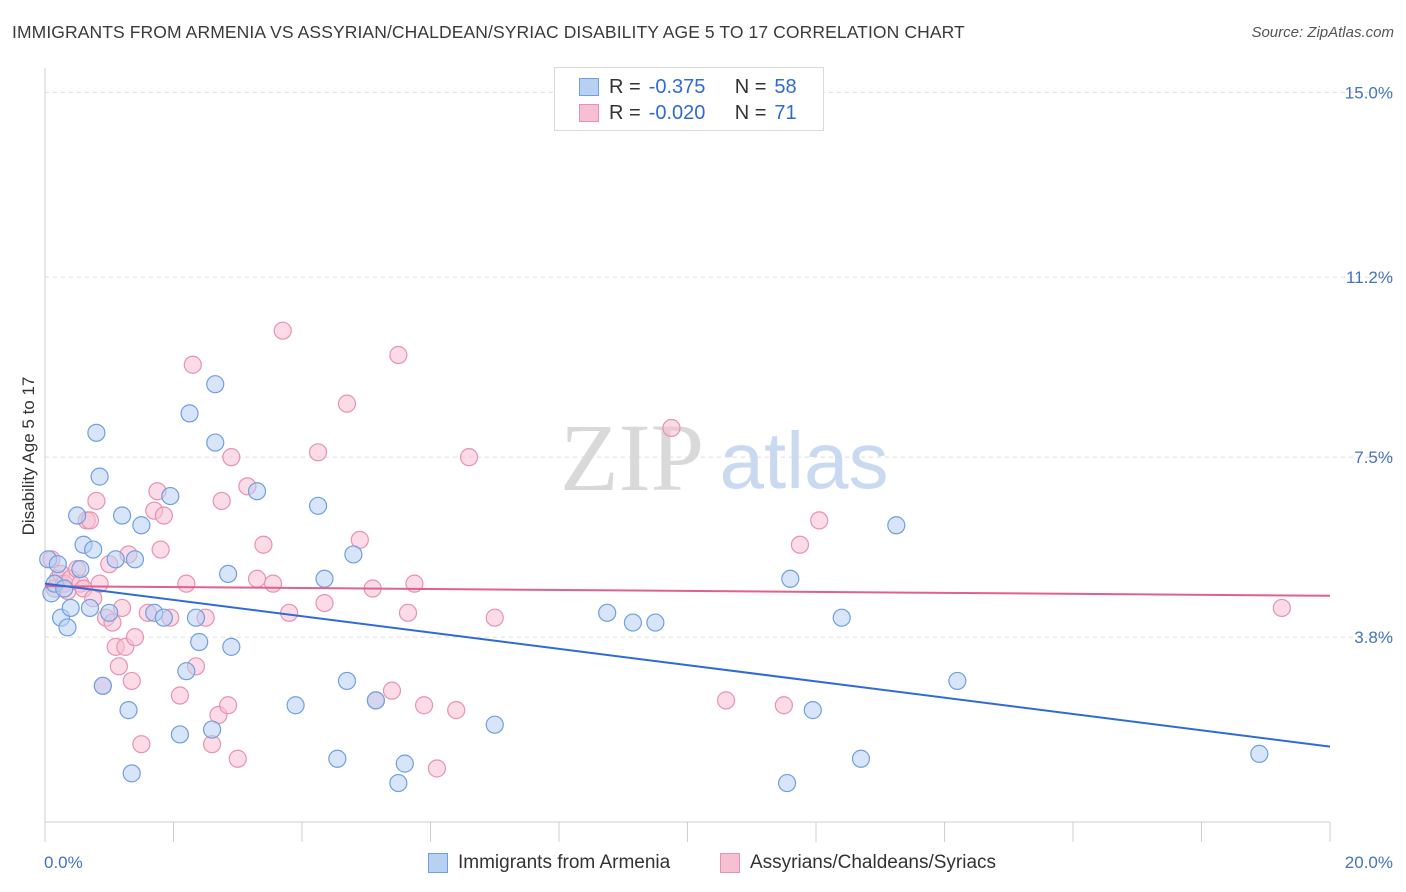 The height and width of the screenshot is (892, 1406). I want to click on x-tick-labels: 0.0% 20.0%, so click(718, 862).